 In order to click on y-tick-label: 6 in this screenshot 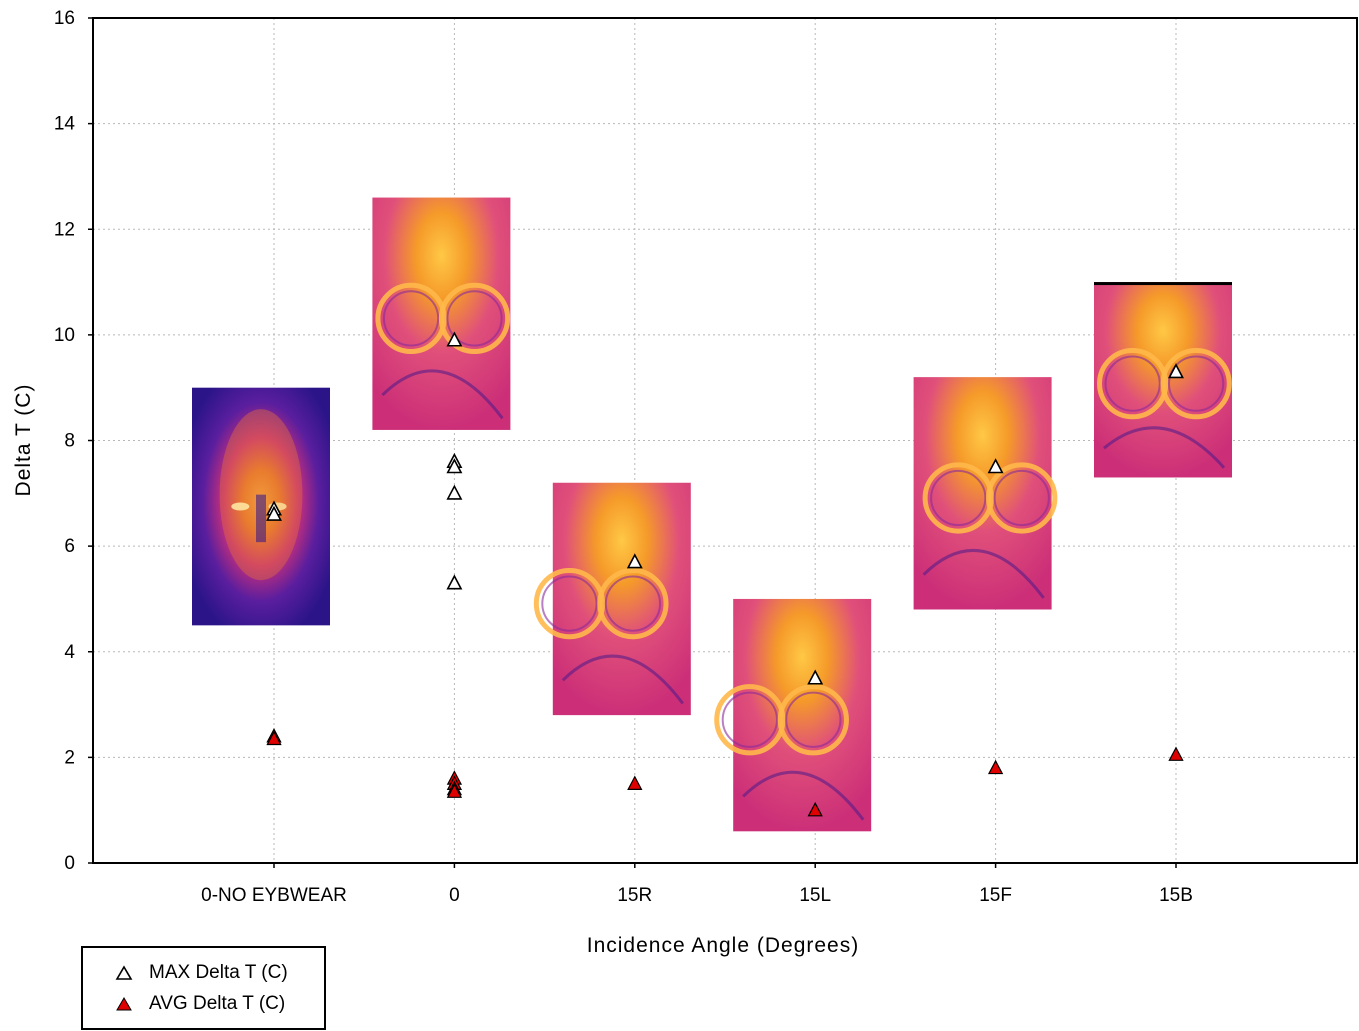, I will do `click(69, 546)`.